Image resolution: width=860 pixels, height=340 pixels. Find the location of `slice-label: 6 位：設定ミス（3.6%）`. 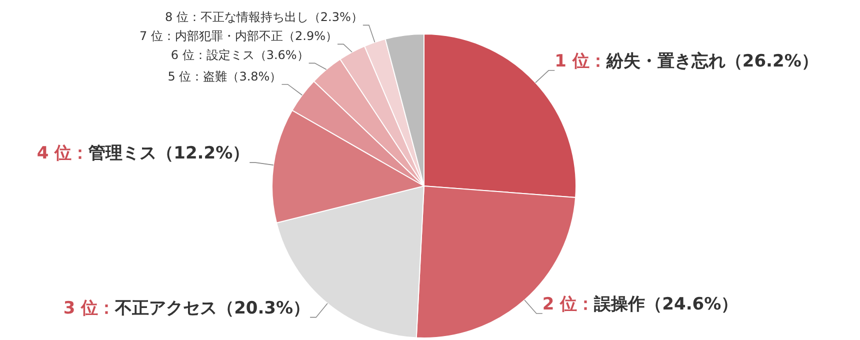

slice-label: 6 位：設定ミス（3.6%） is located at coordinates (239, 55).